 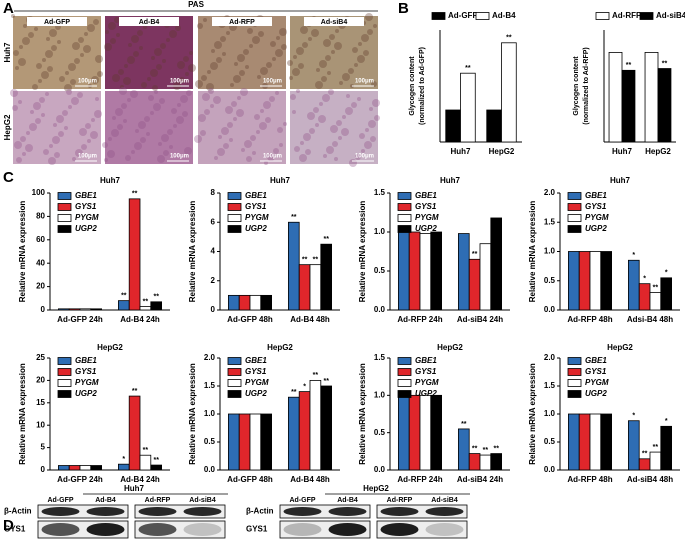 What do you see at coordinates (304, 386) in the screenshot?
I see `significance: *` at bounding box center [304, 386].